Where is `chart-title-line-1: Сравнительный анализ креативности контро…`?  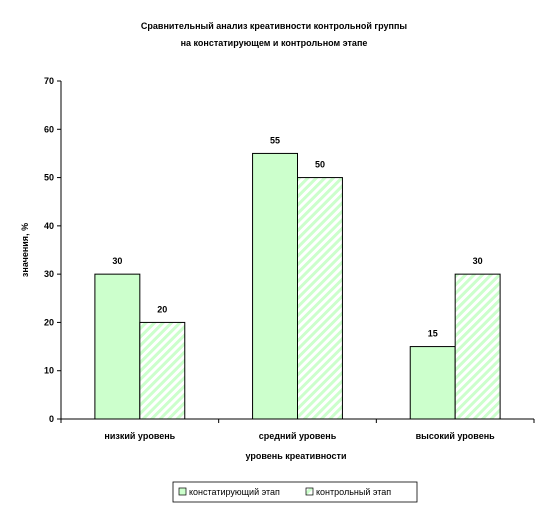 chart-title-line-1: Сравнительный анализ креативности контро… is located at coordinates (274, 26).